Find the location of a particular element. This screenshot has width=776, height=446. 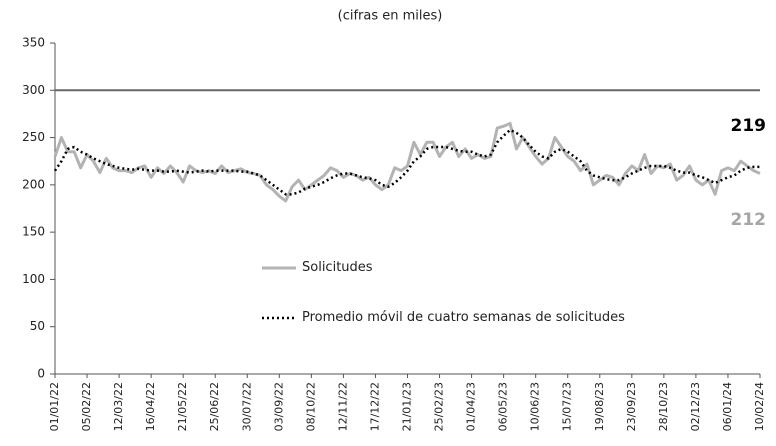

x-tick-label: 23/09/23 is located at coordinates (631, 406).